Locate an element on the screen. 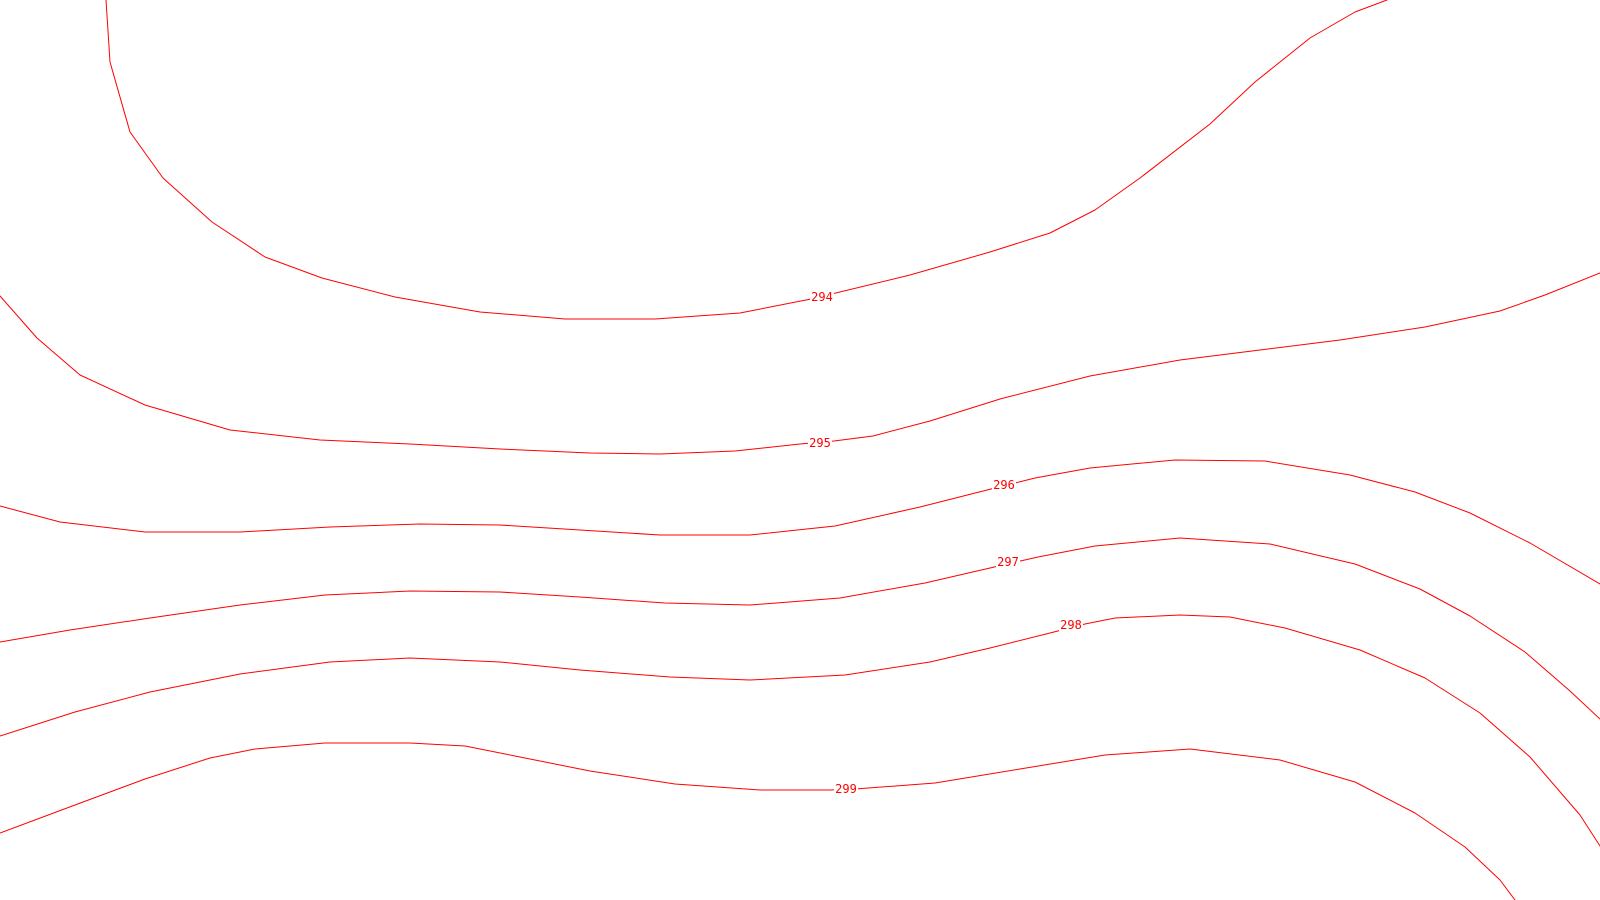  contour-label-296: 296 is located at coordinates (1004, 485).